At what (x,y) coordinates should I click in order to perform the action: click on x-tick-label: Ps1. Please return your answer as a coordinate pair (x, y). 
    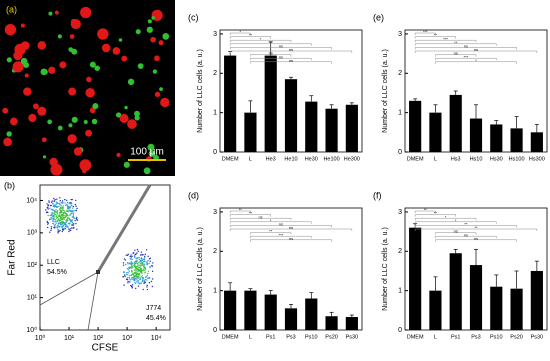
    Looking at the image, I should click on (455, 337).